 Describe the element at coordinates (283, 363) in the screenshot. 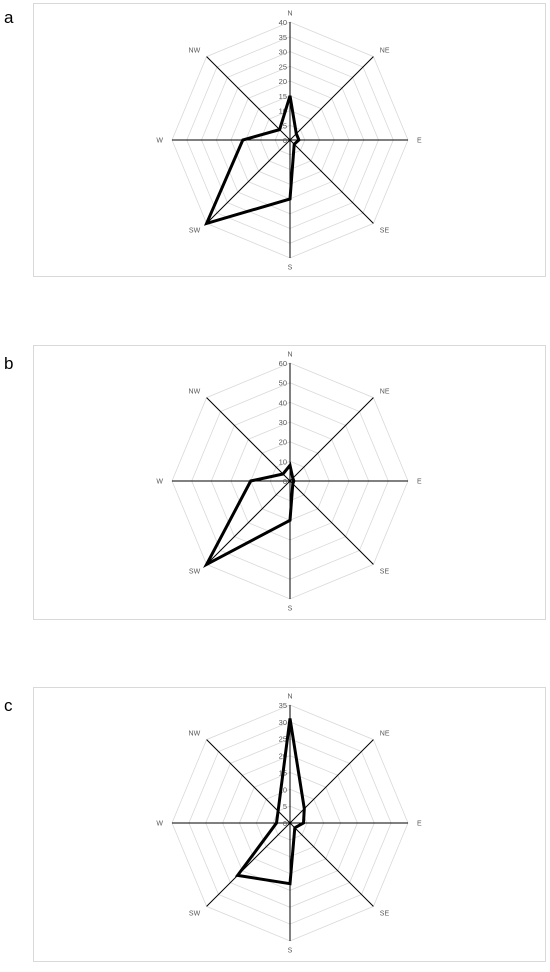

I see `tick-label: 60` at that location.